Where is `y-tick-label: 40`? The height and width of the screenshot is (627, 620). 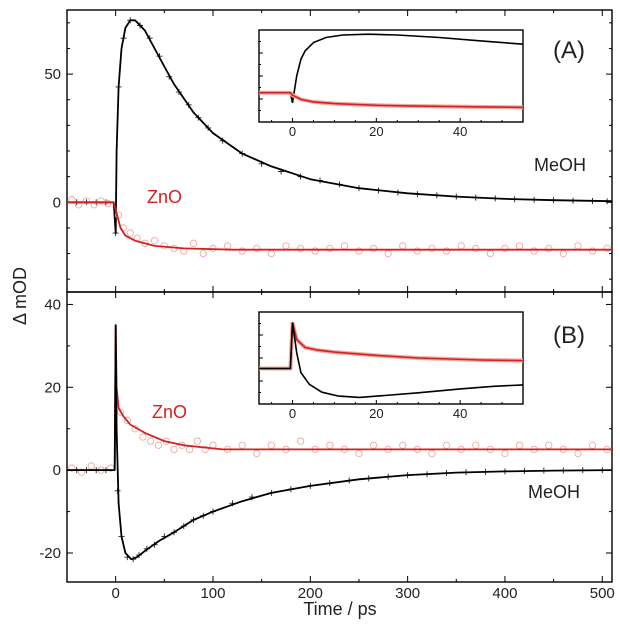 y-tick-label: 40 is located at coordinates (52, 304).